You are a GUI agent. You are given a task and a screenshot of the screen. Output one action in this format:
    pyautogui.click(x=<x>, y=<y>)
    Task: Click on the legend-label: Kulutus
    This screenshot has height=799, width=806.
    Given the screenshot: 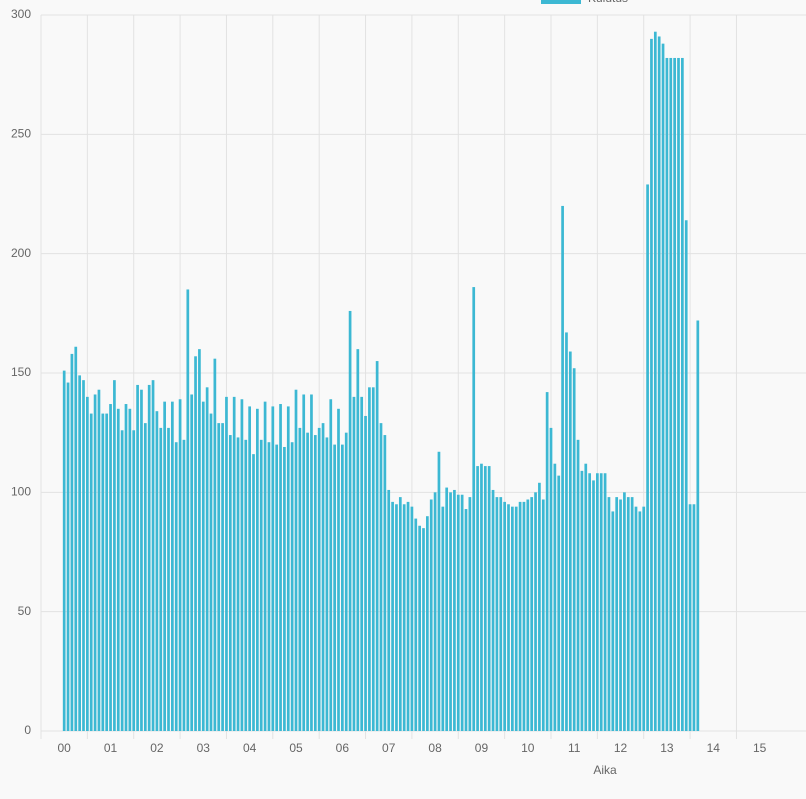 What is the action you would take?
    pyautogui.click(x=608, y=2)
    